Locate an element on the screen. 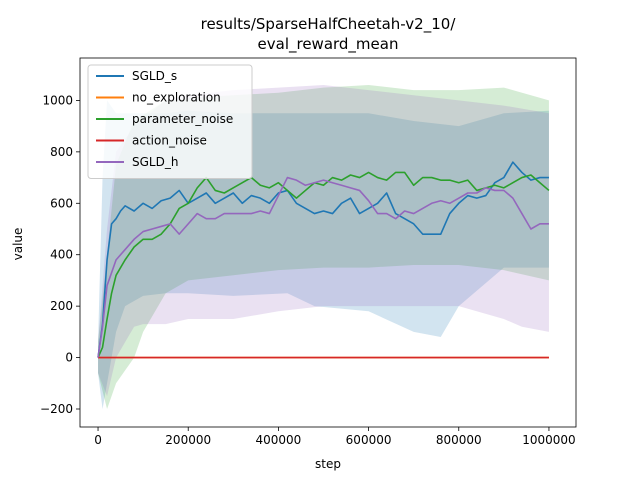  y-axis-label: value is located at coordinates (18, 244).